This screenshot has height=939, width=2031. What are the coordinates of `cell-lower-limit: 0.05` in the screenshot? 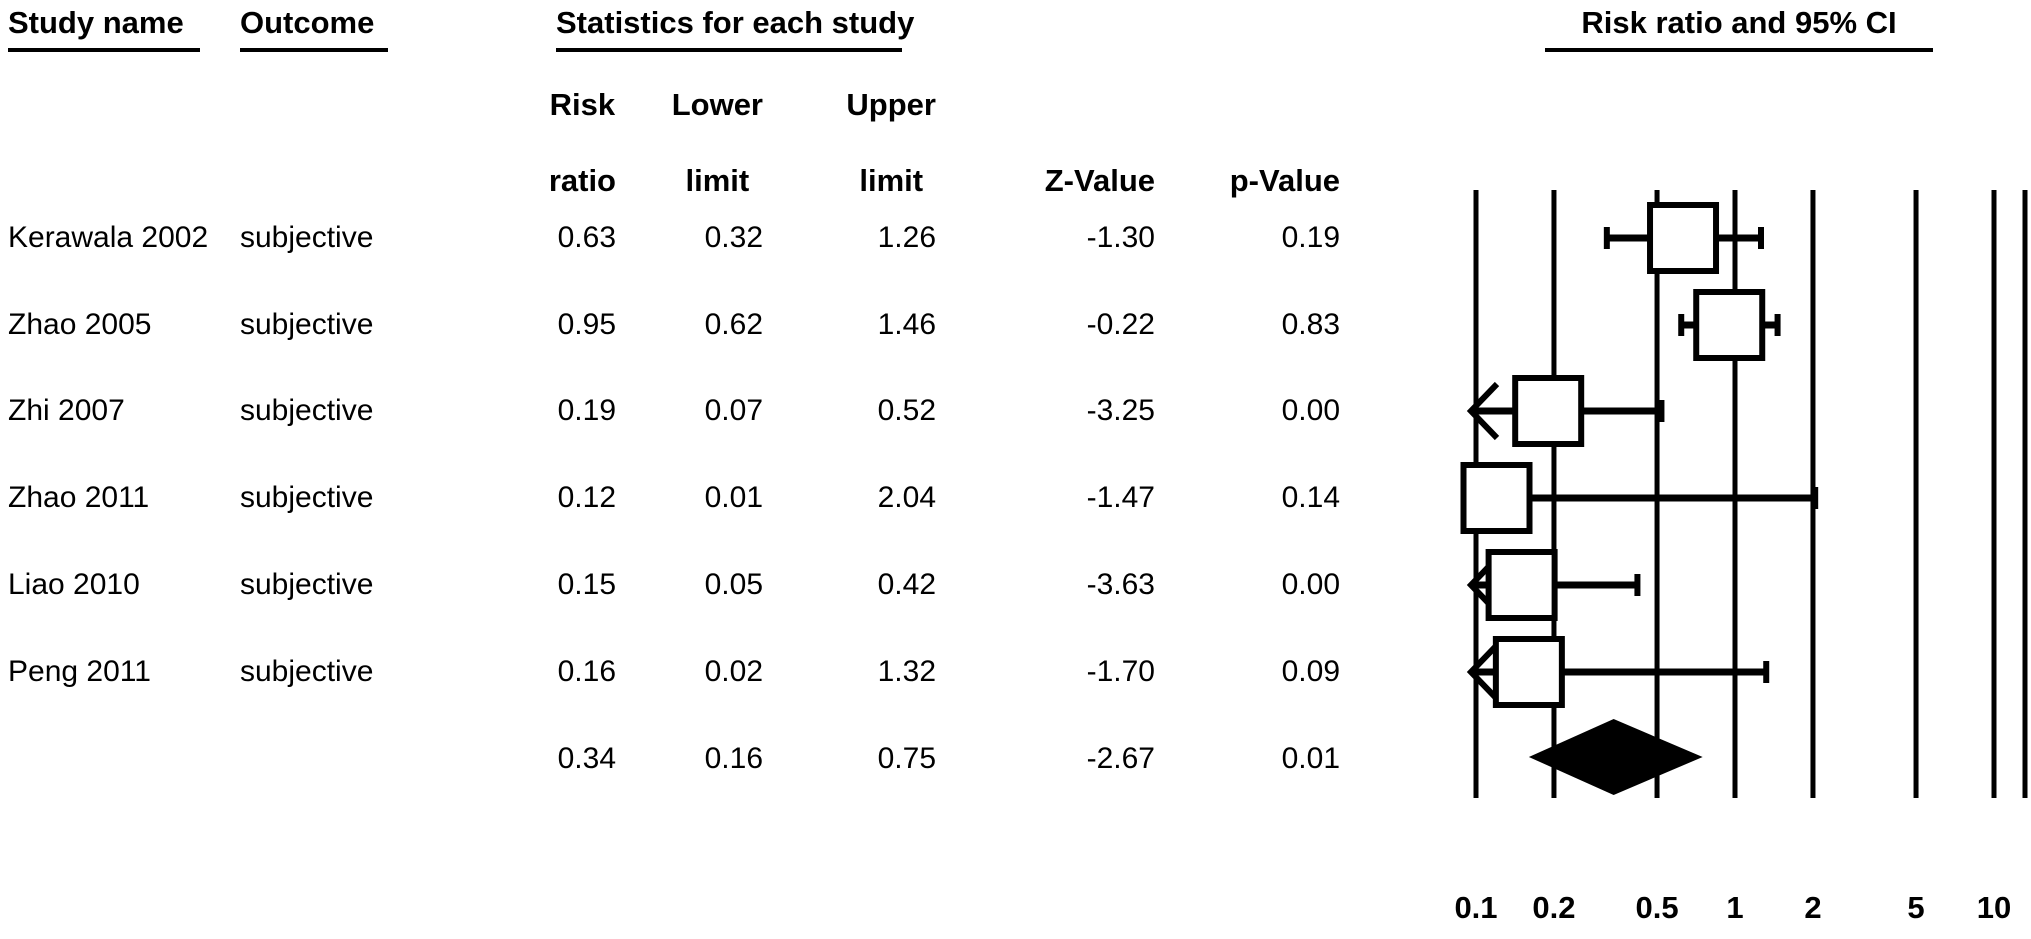 It's located at (733, 584).